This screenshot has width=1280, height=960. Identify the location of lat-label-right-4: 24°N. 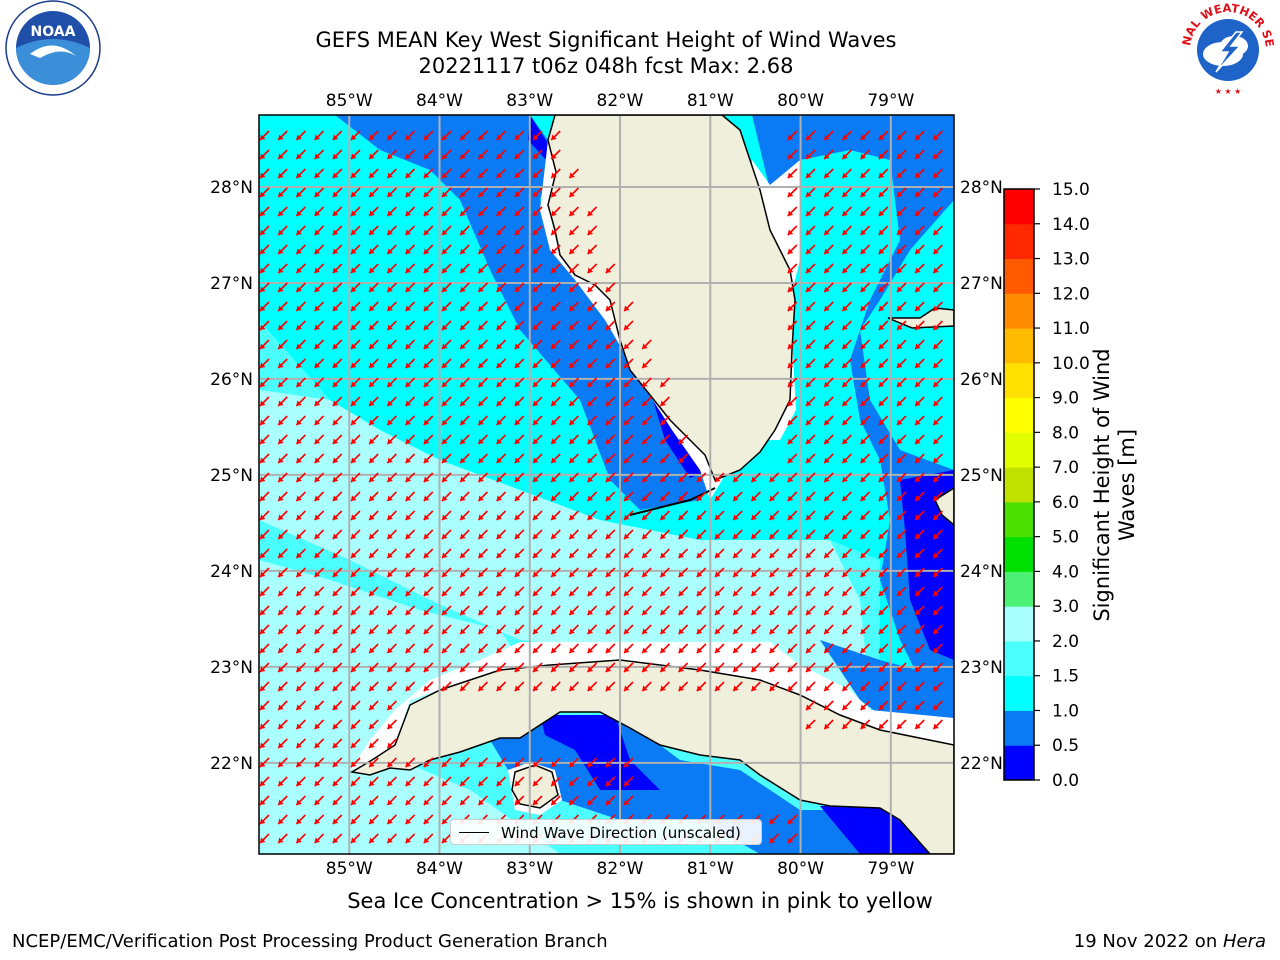
(981, 572).